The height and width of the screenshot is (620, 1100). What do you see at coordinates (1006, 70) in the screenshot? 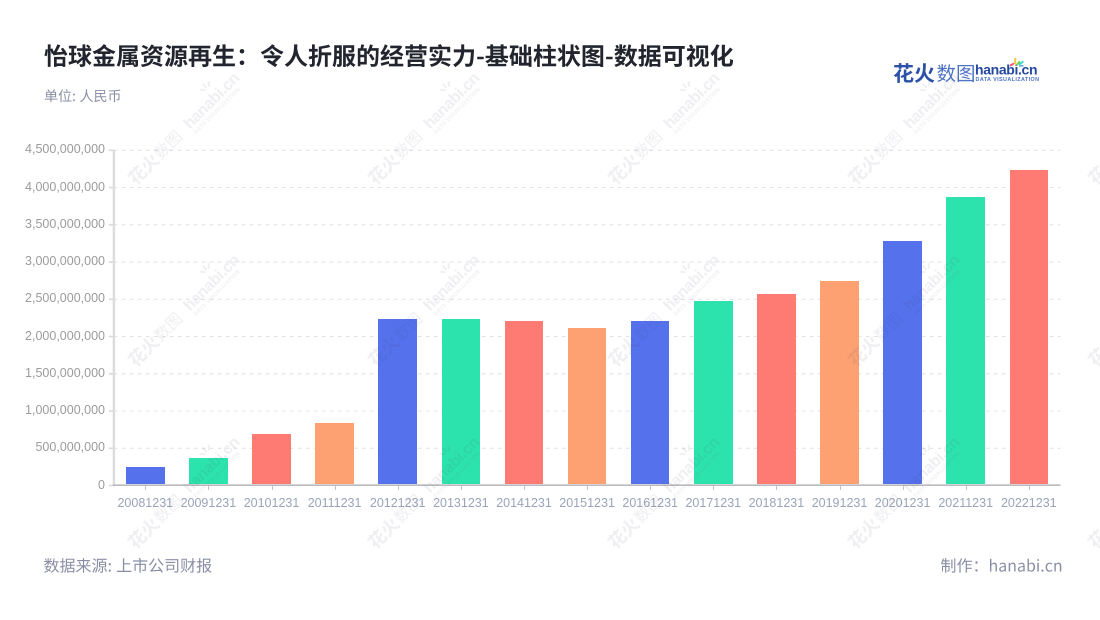
I see `svg-text: hanabi.cn` at bounding box center [1006, 70].